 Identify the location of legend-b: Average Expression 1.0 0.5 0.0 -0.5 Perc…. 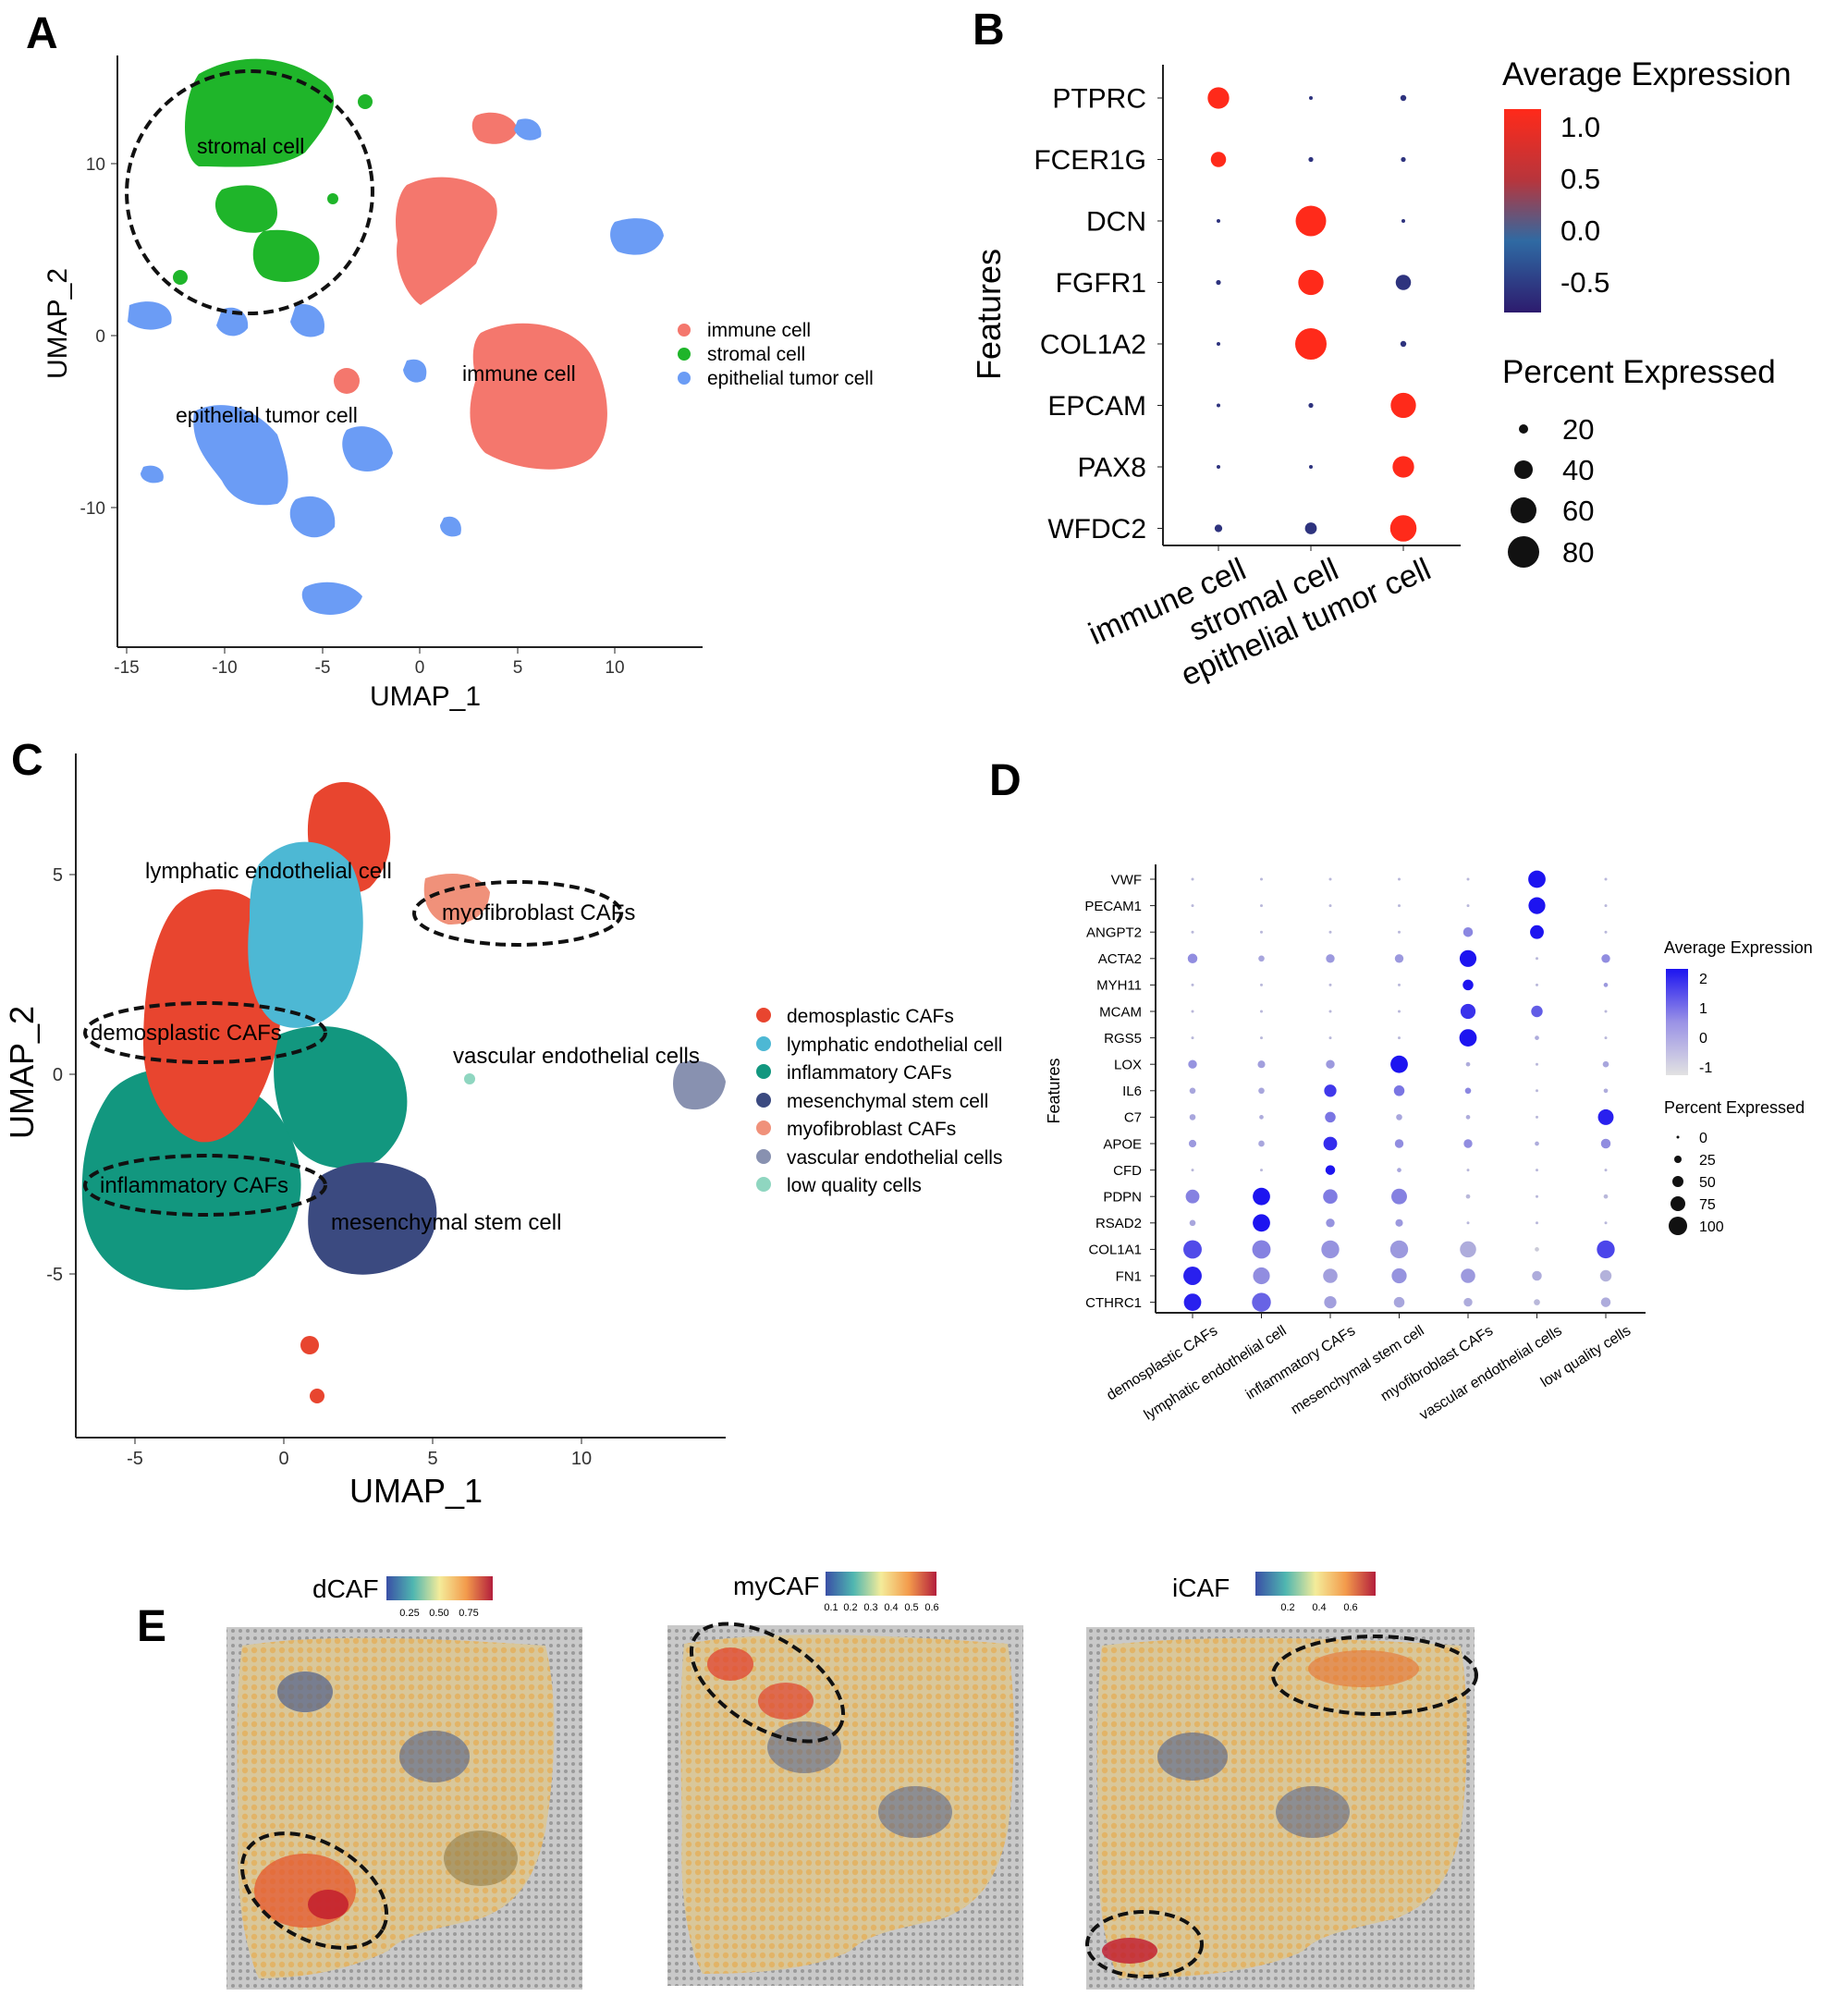
(1647, 312).